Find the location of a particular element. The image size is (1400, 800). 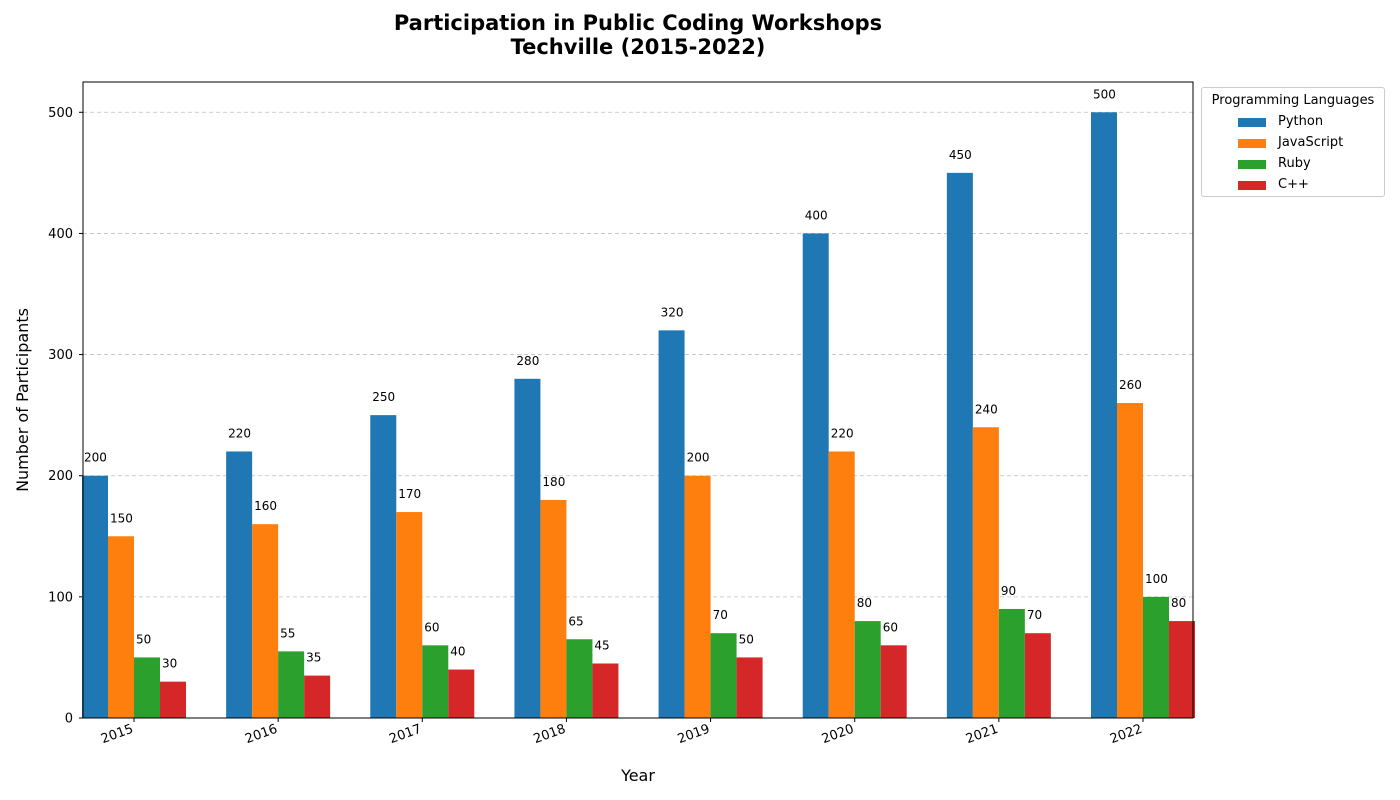

bar-ruby-2019 is located at coordinates (723, 675).